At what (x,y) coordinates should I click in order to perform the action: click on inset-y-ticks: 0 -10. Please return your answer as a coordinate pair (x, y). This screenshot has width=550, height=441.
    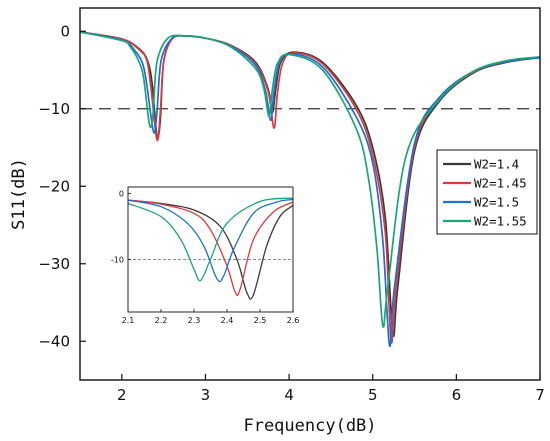
    Looking at the image, I should click on (121, 227).